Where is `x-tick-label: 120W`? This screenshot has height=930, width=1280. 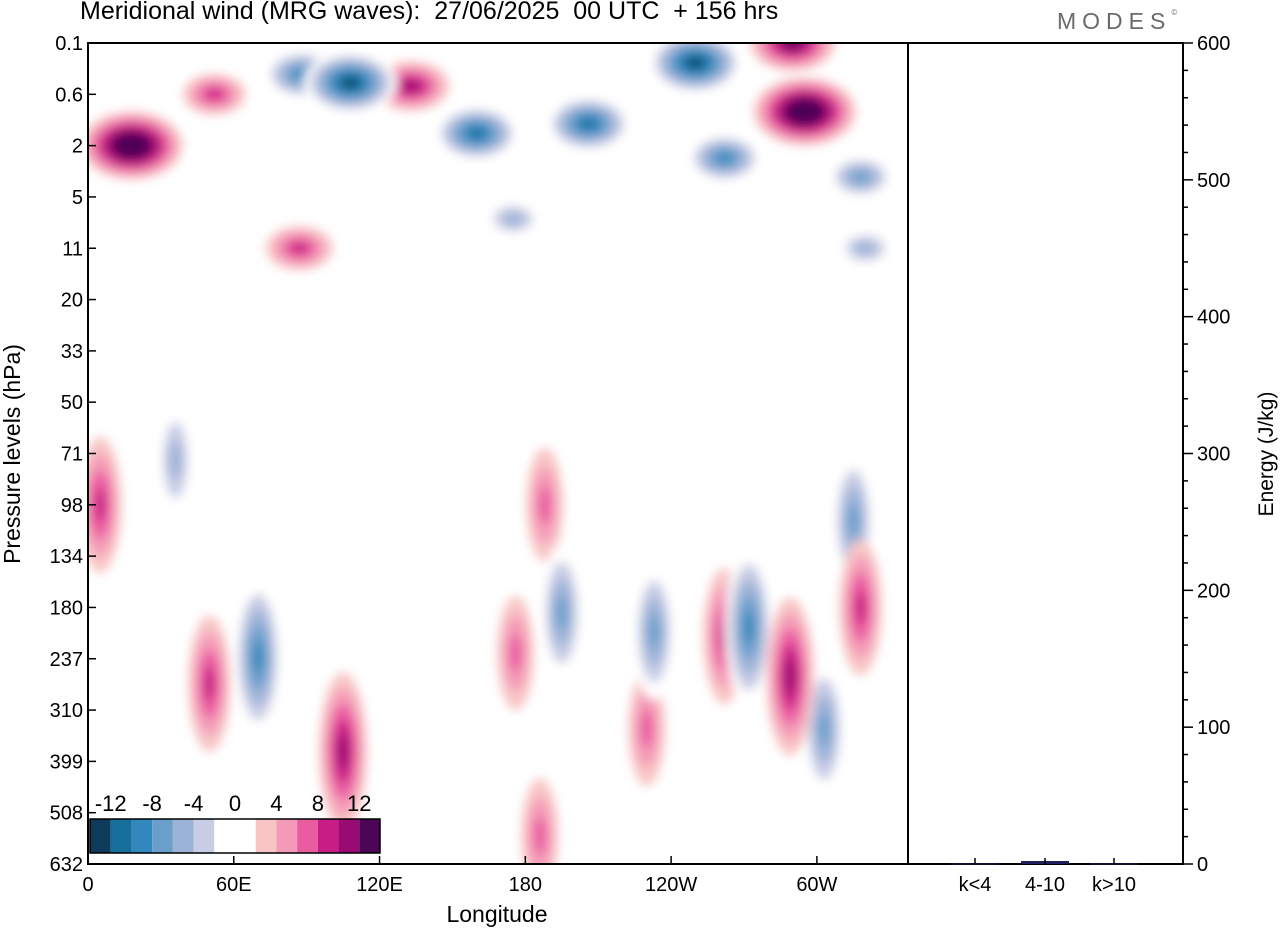
x-tick-label: 120W is located at coordinates (671, 885).